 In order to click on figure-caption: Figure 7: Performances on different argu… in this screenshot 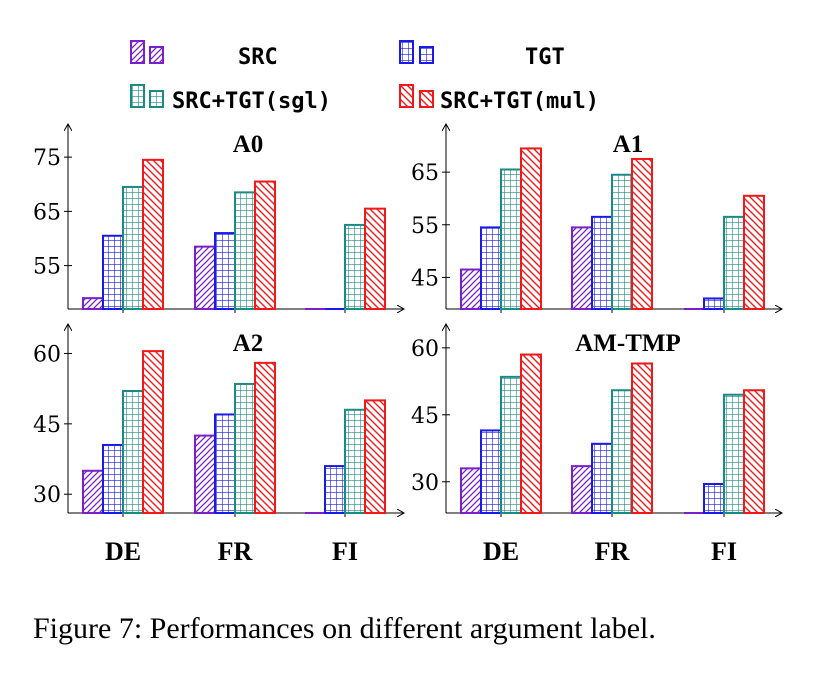, I will do `click(344, 628)`.